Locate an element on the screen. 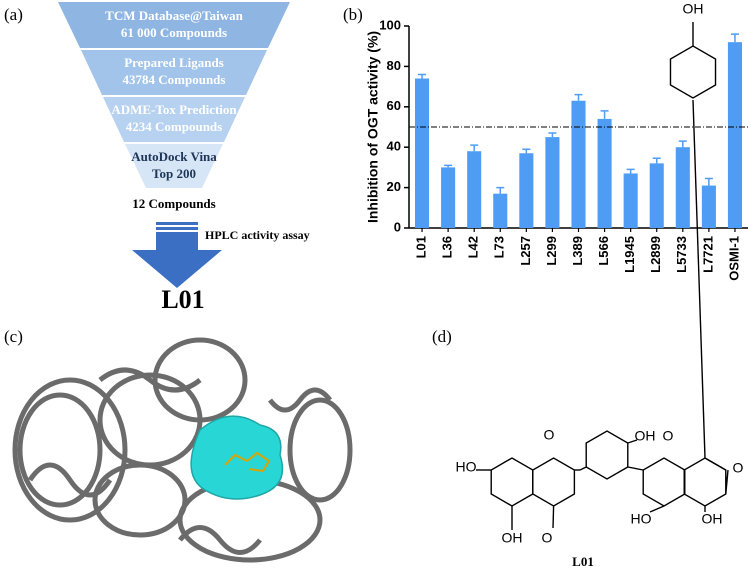 The height and width of the screenshot is (578, 750). panel-label: (b) is located at coordinates (353, 14).